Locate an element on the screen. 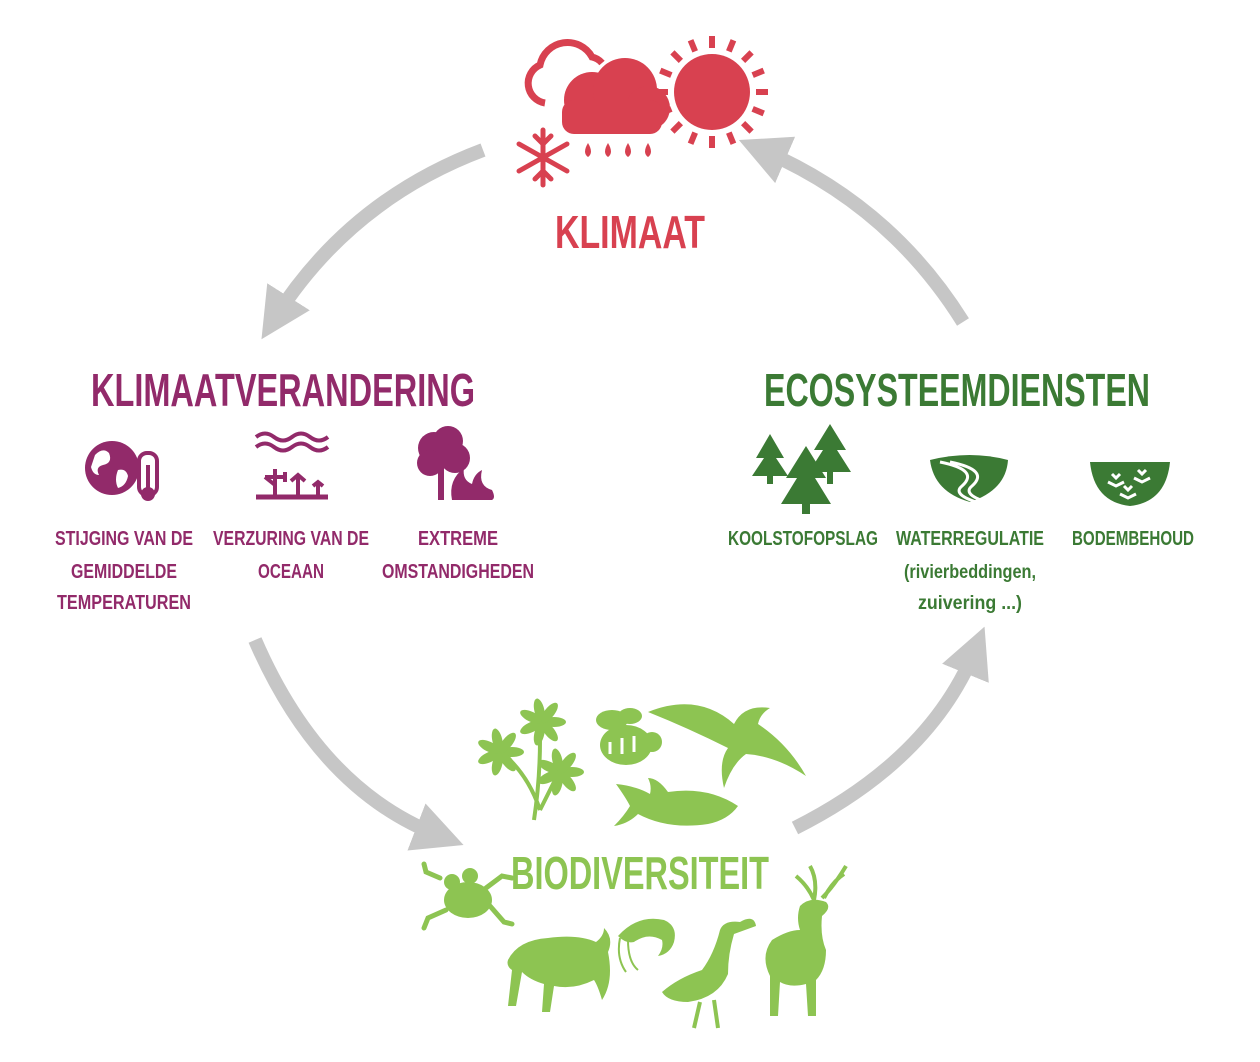 This screenshot has height=1062, width=1260. sun-icon is located at coordinates (712, 92).